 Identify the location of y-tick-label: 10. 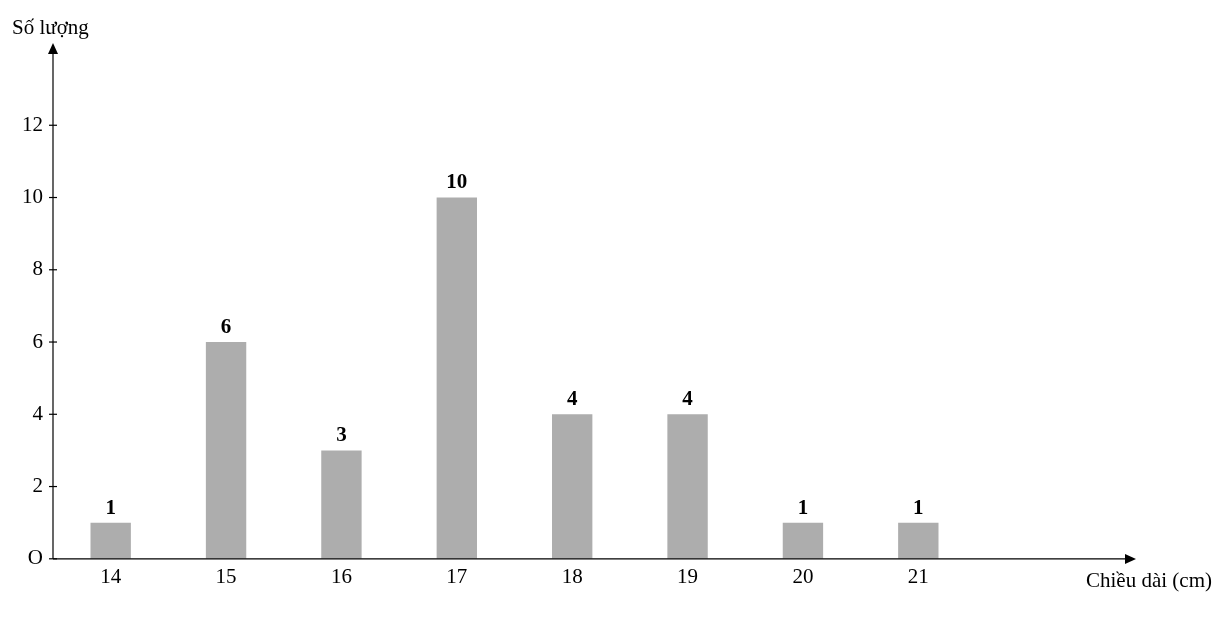
(32, 196).